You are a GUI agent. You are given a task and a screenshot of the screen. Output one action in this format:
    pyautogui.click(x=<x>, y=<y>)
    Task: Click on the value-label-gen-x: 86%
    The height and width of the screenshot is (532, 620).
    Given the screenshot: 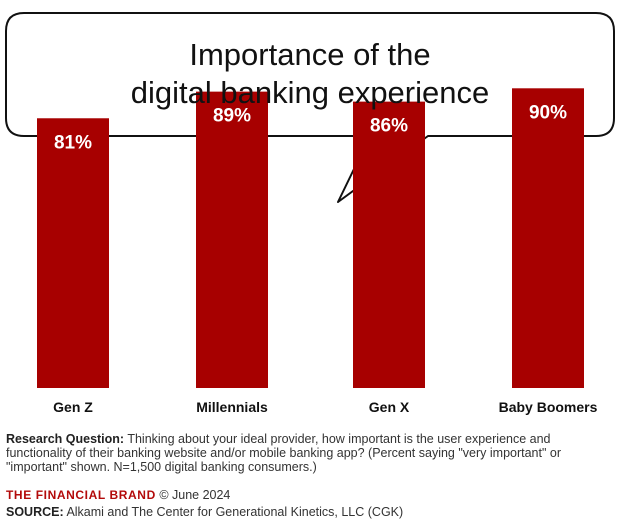 What is the action you would take?
    pyautogui.click(x=389, y=126)
    